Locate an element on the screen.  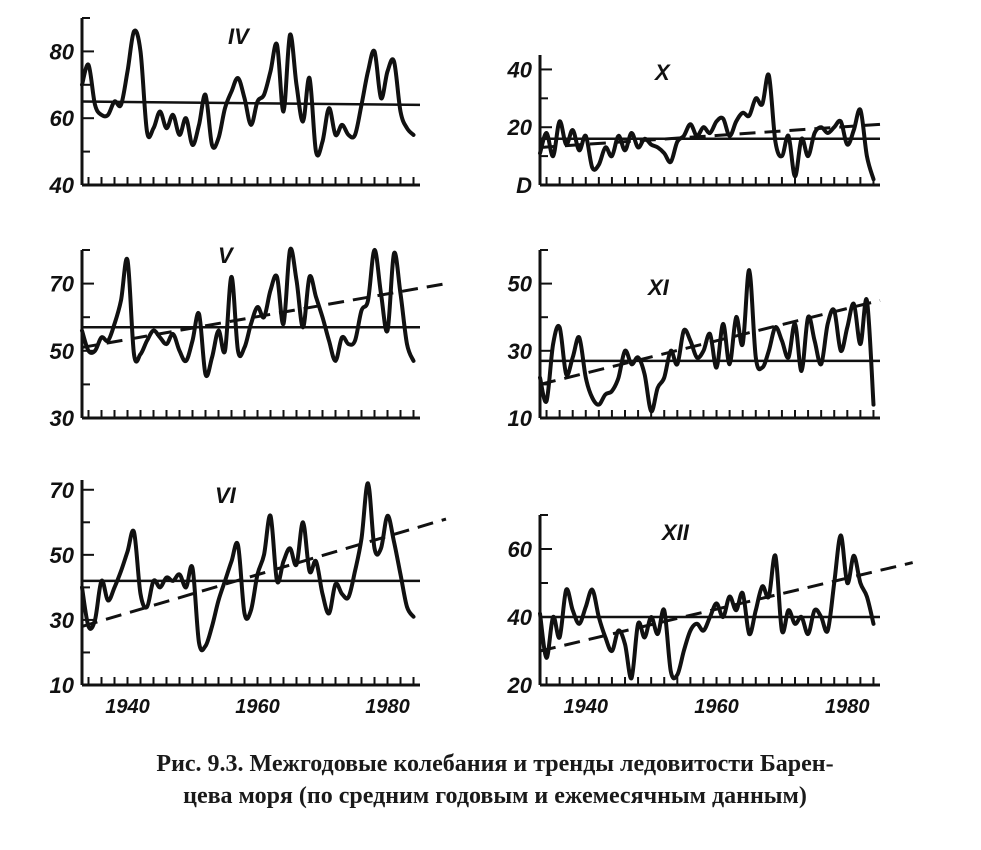
y-tick-label: 70 is located at coordinates (62, 490).